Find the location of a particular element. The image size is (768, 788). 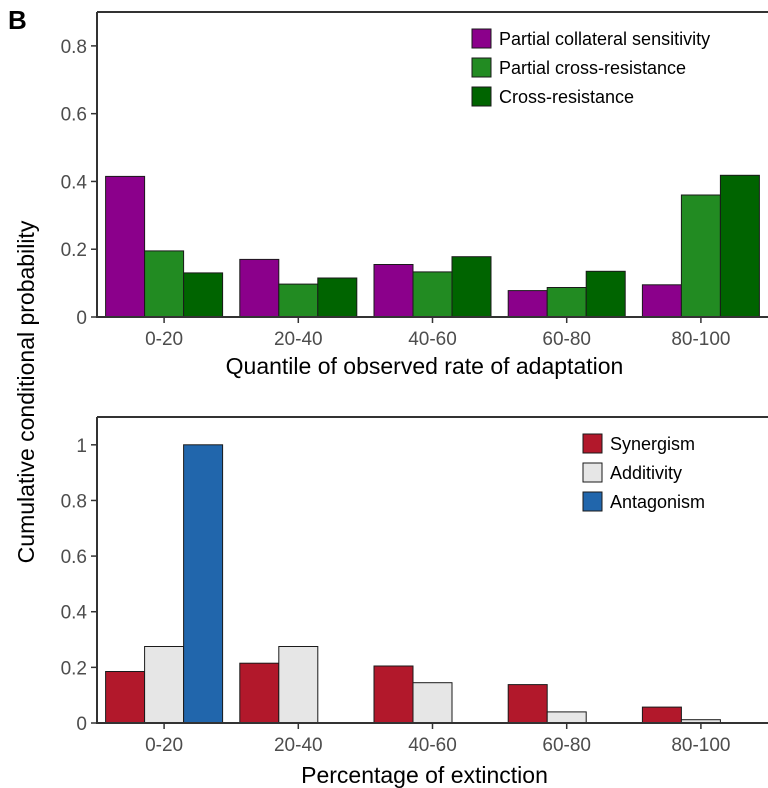

shared-y-axis-label: Cumulative conditional probability is located at coordinates (26, 391).